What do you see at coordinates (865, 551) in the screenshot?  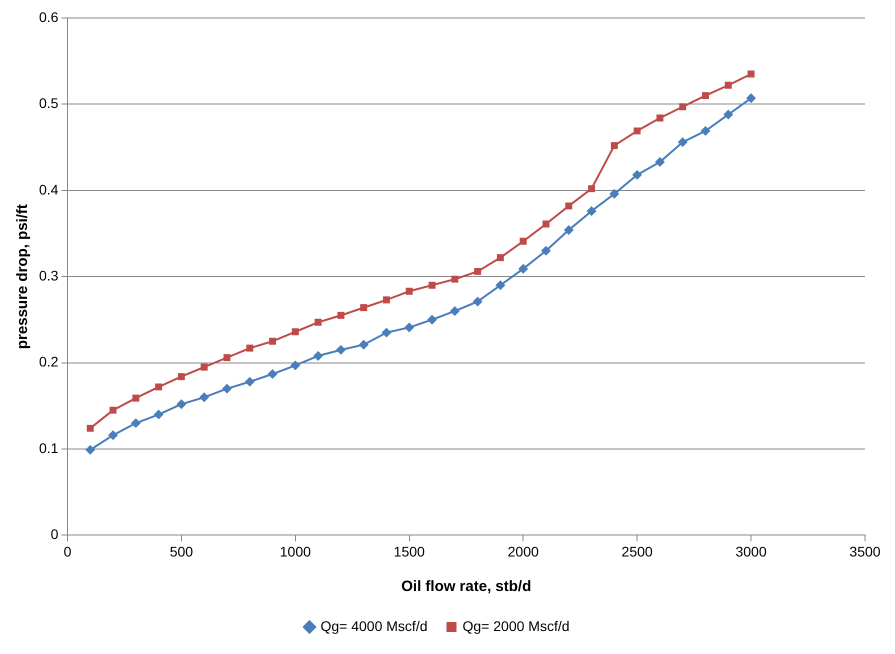 I see `x-tick-label: 3500` at bounding box center [865, 551].